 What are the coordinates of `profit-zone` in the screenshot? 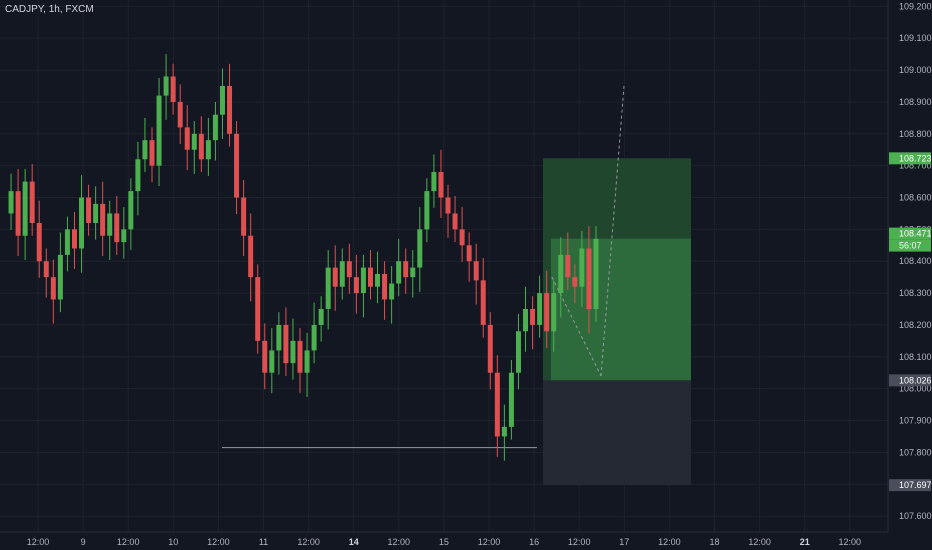 It's located at (621, 309).